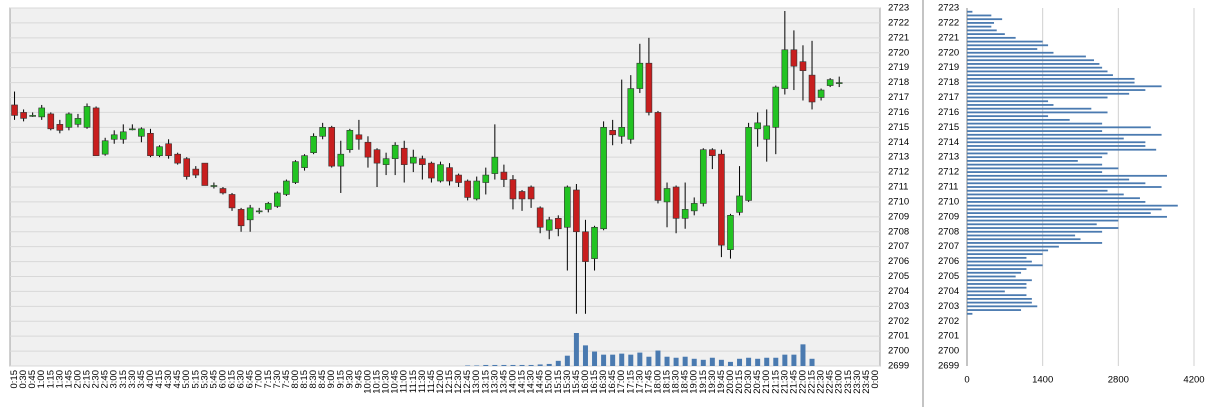  Describe the element at coordinates (313, 379) in the screenshot. I see `x-tick-label: 8:30` at that location.